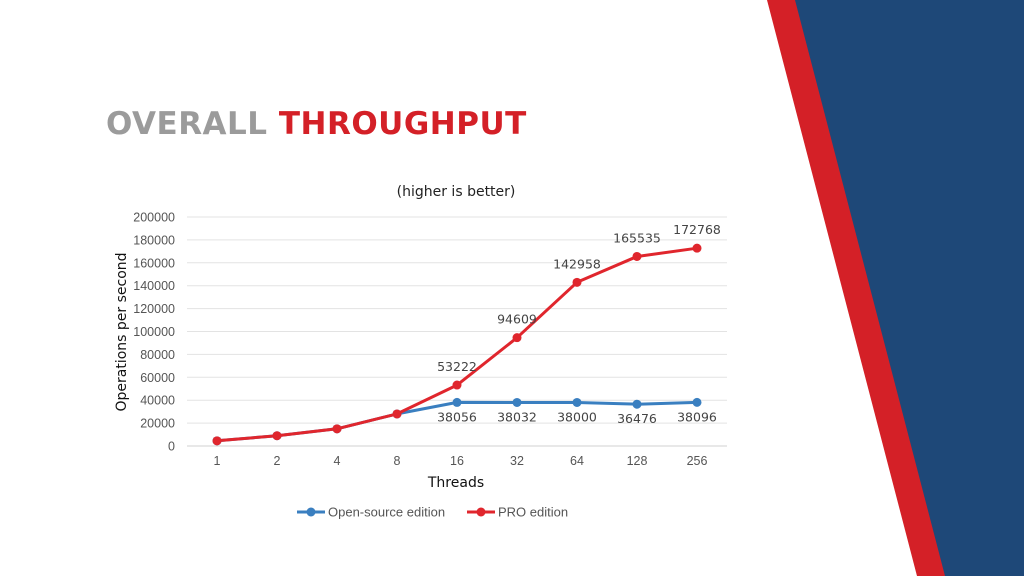  What do you see at coordinates (517, 319) in the screenshot?
I see `data-label: 94609` at bounding box center [517, 319].